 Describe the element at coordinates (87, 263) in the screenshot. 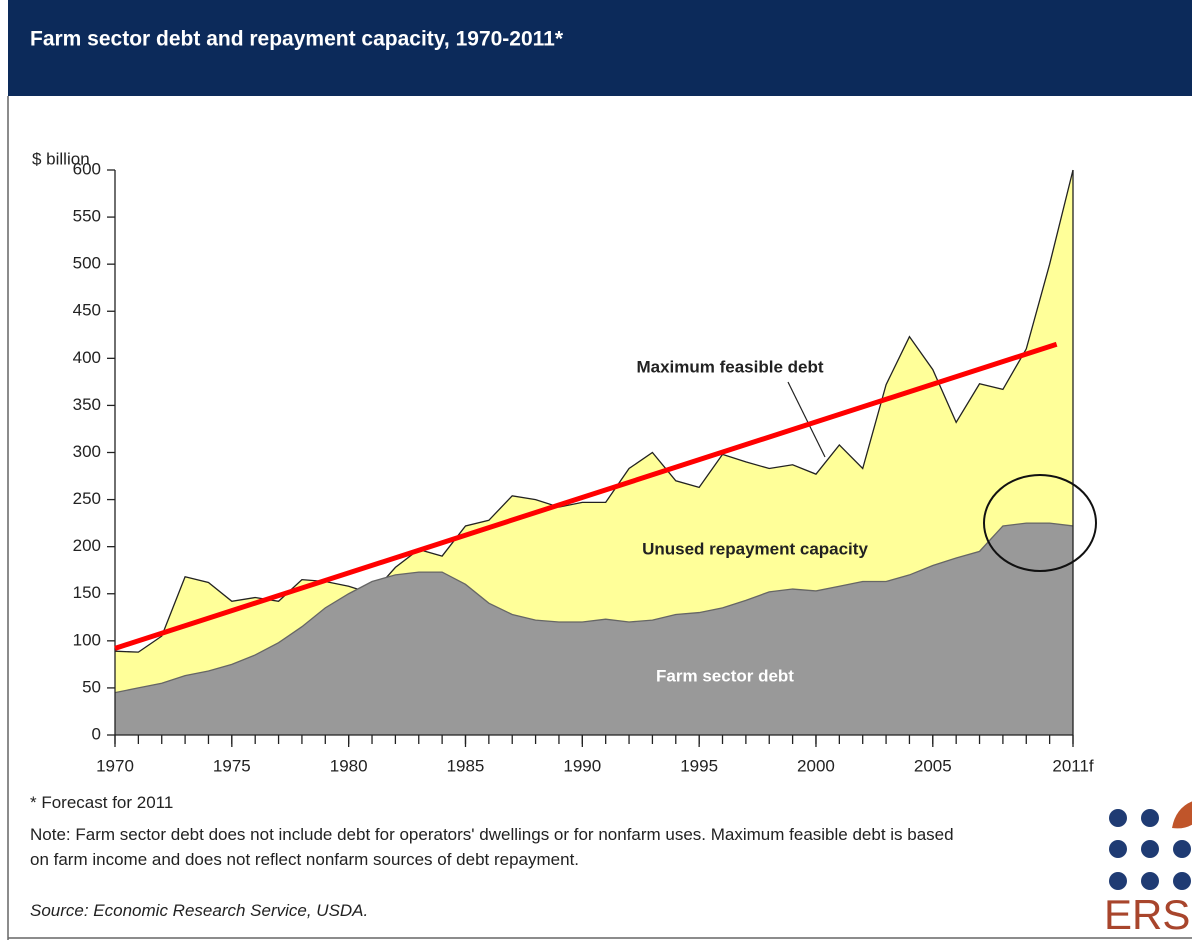

I see `y-tick-label: 500` at that location.